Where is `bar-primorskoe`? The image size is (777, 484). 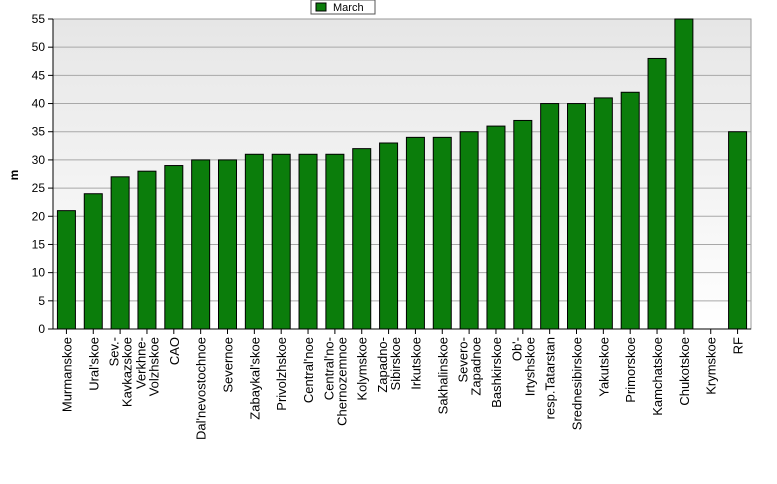
bar-primorskoe is located at coordinates (630, 210).